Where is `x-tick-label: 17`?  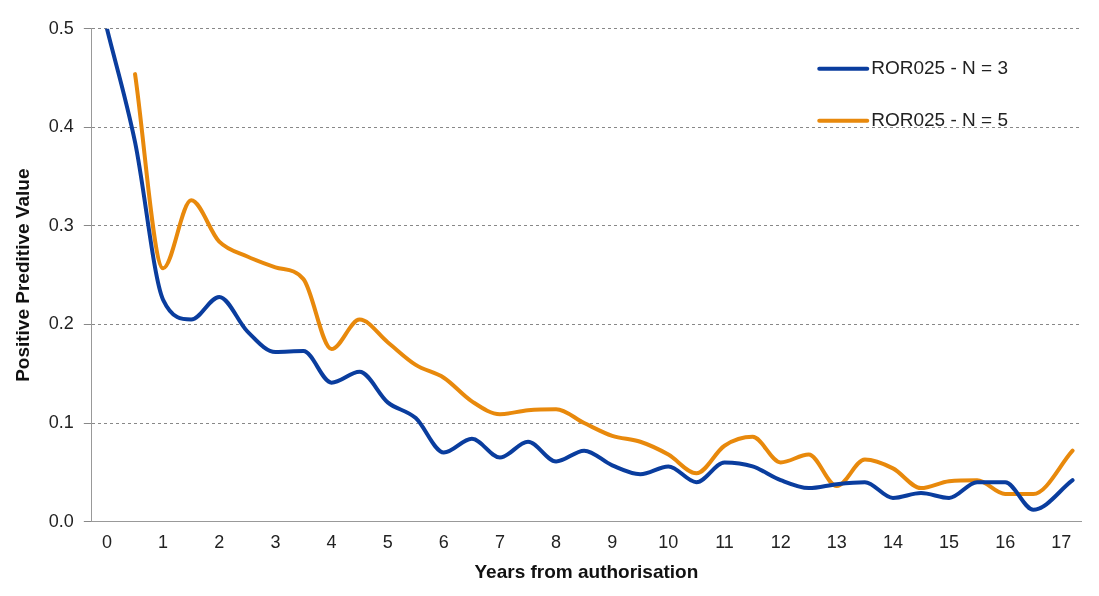
x-tick-label: 17 is located at coordinates (1061, 542).